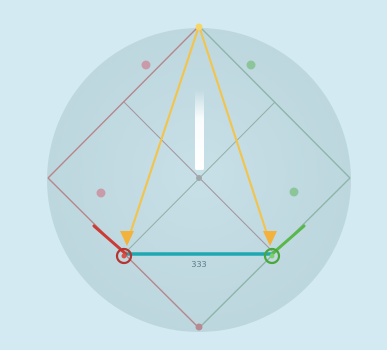  I want to click on bottom-vertex-point, so click(199, 327).